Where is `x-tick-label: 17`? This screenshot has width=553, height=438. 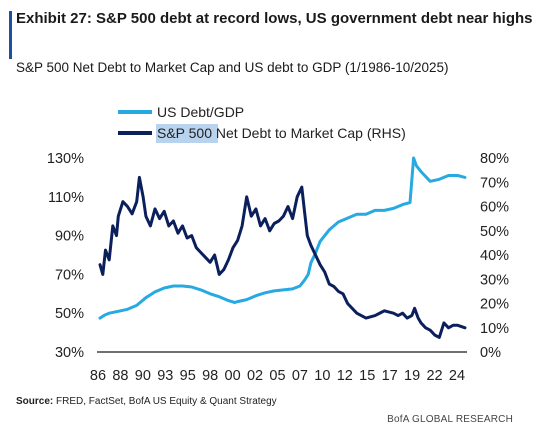
x-tick-label: 17 is located at coordinates (390, 376).